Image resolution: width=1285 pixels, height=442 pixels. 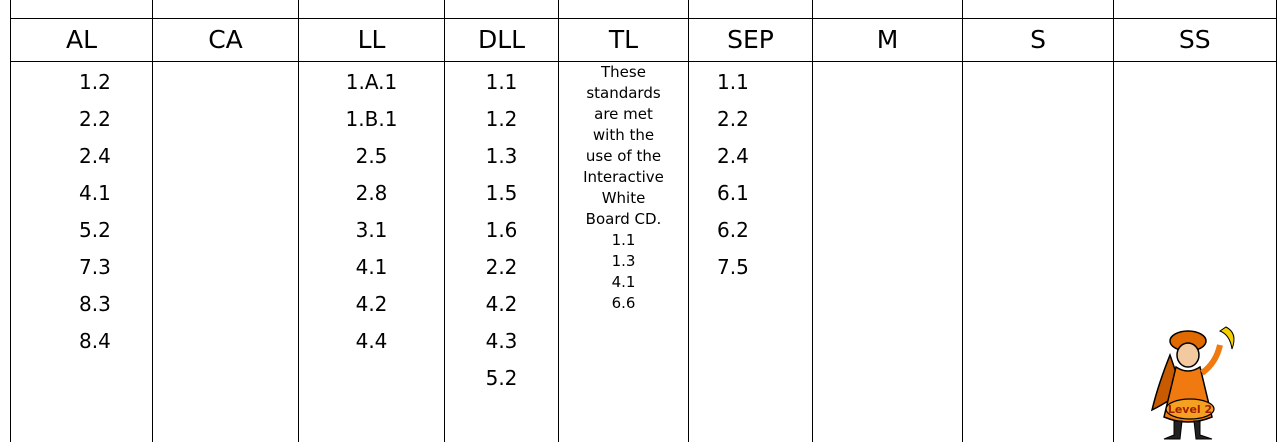 What do you see at coordinates (371, 193) in the screenshot?
I see `cell-line: 2.8` at bounding box center [371, 193].